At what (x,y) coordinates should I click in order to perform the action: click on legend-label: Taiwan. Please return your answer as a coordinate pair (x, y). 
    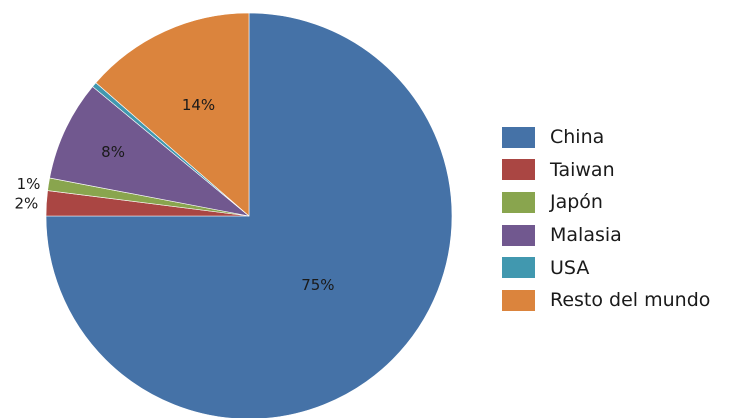
    Looking at the image, I should click on (582, 169).